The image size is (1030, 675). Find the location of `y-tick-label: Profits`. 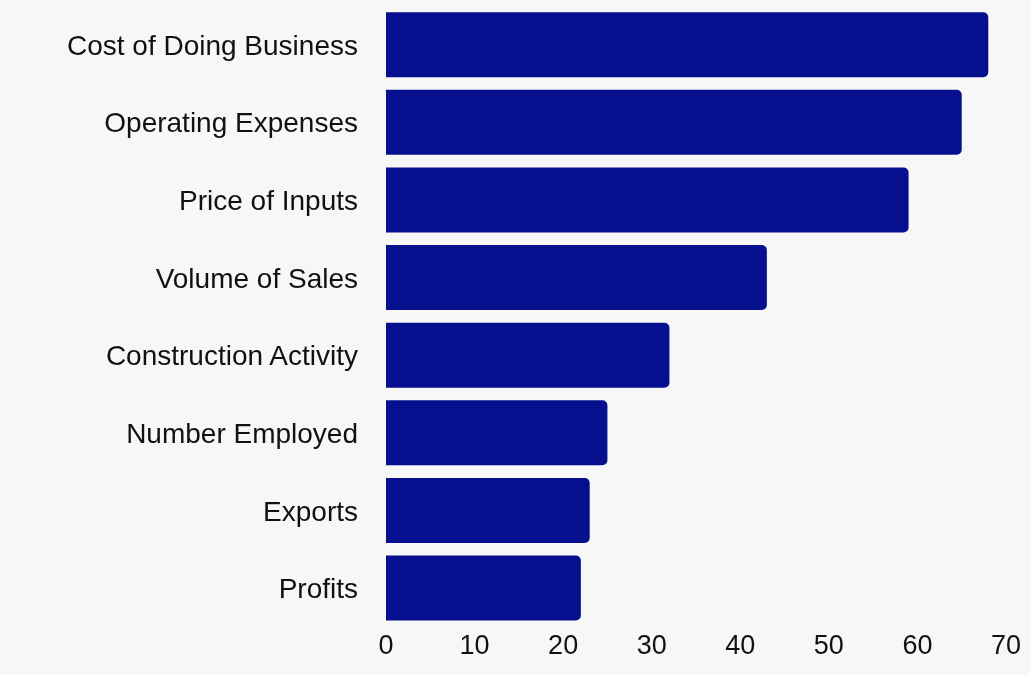

y-tick-label: Profits is located at coordinates (318, 589).